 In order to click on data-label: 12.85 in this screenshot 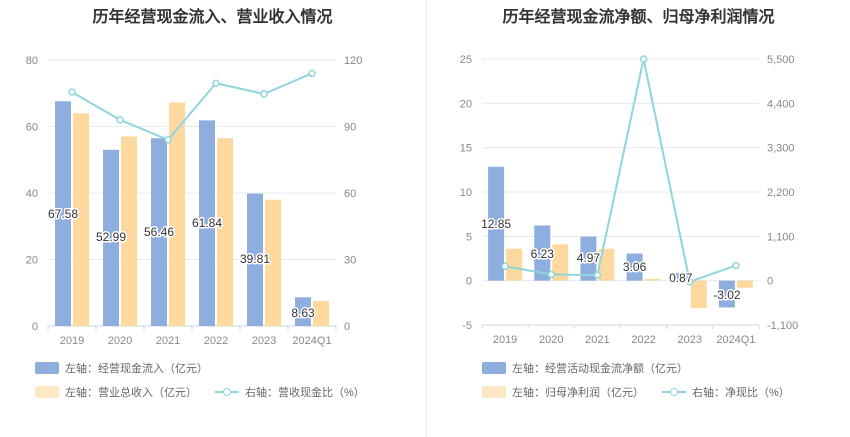, I will do `click(496, 224)`.